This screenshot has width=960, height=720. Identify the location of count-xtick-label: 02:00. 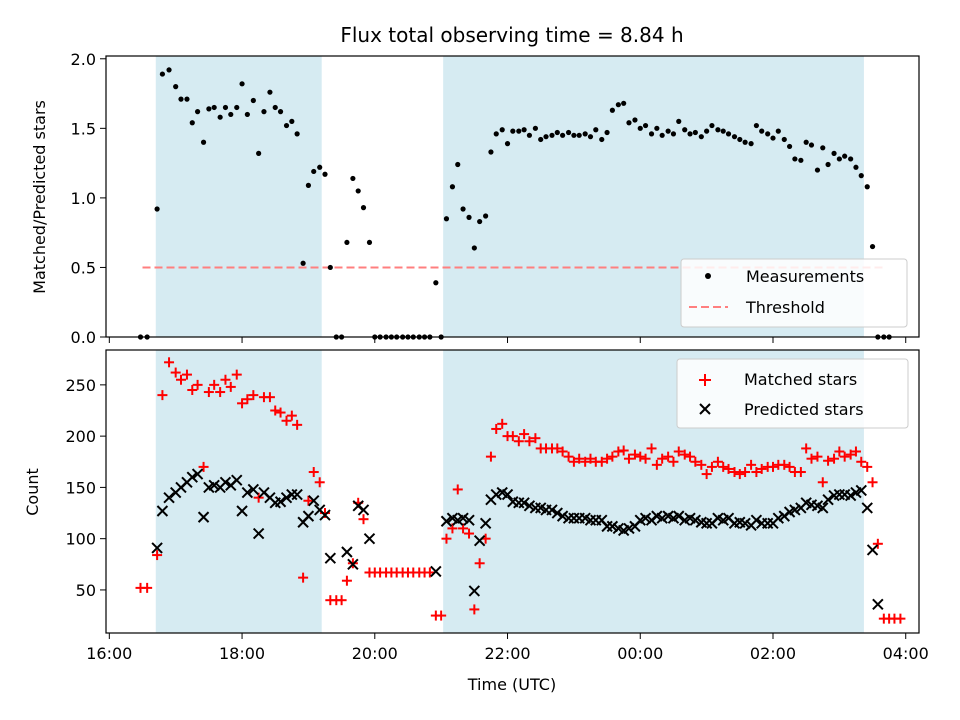
(773, 653).